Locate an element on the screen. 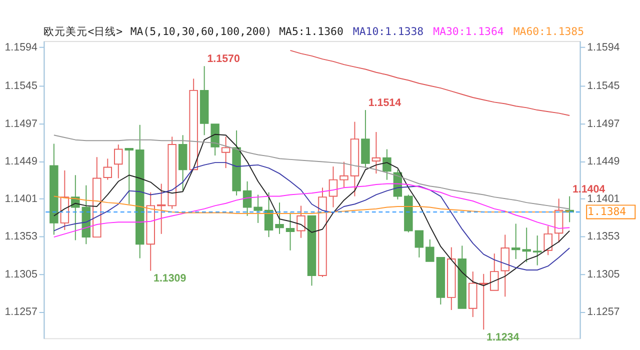 This screenshot has height=350, width=640. y-tick-label: 1.1497 is located at coordinates (21, 124).